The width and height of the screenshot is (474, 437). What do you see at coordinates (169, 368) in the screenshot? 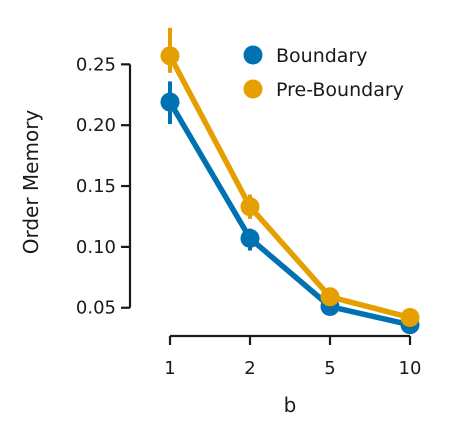
I see `x-tick-label: 1` at bounding box center [169, 368].